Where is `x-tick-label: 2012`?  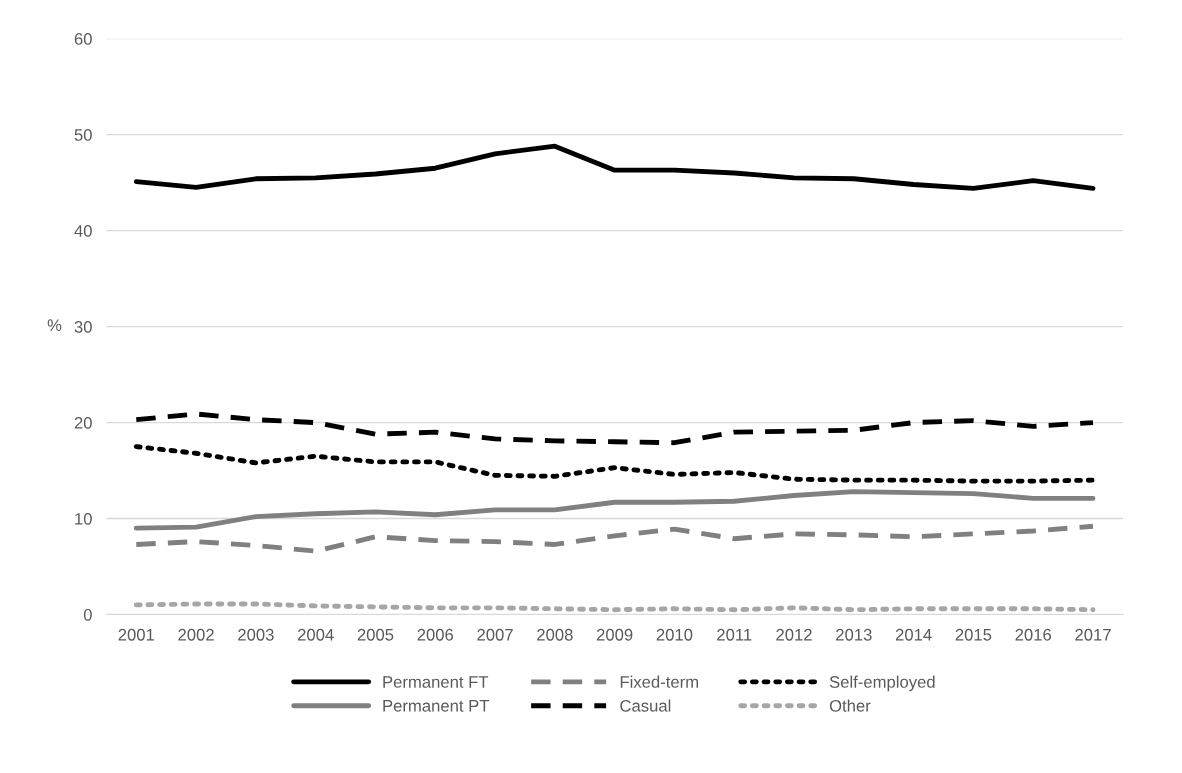
x-tick-label: 2012 is located at coordinates (794, 634).